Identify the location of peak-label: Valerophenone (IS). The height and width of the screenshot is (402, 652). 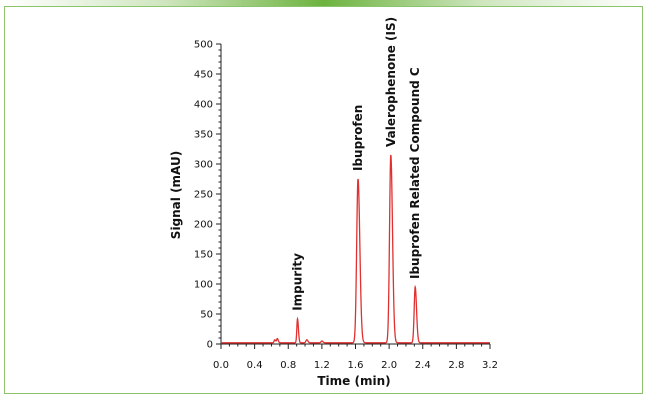
(391, 82).